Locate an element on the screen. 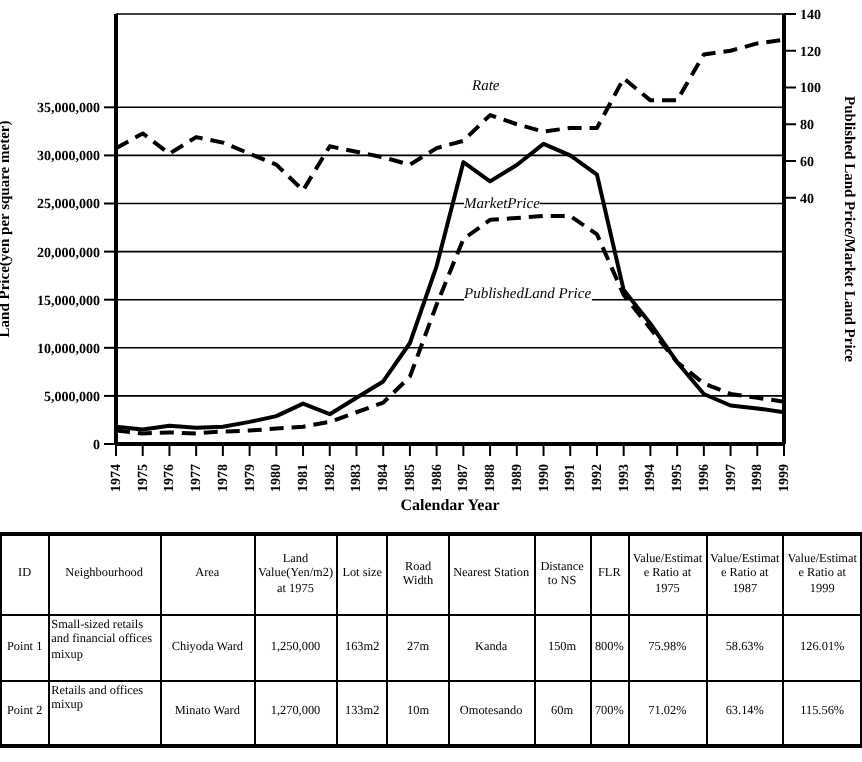 Image resolution: width=862 pixels, height=762 pixels. x-axis-title: Calendar Year is located at coordinates (450, 505).